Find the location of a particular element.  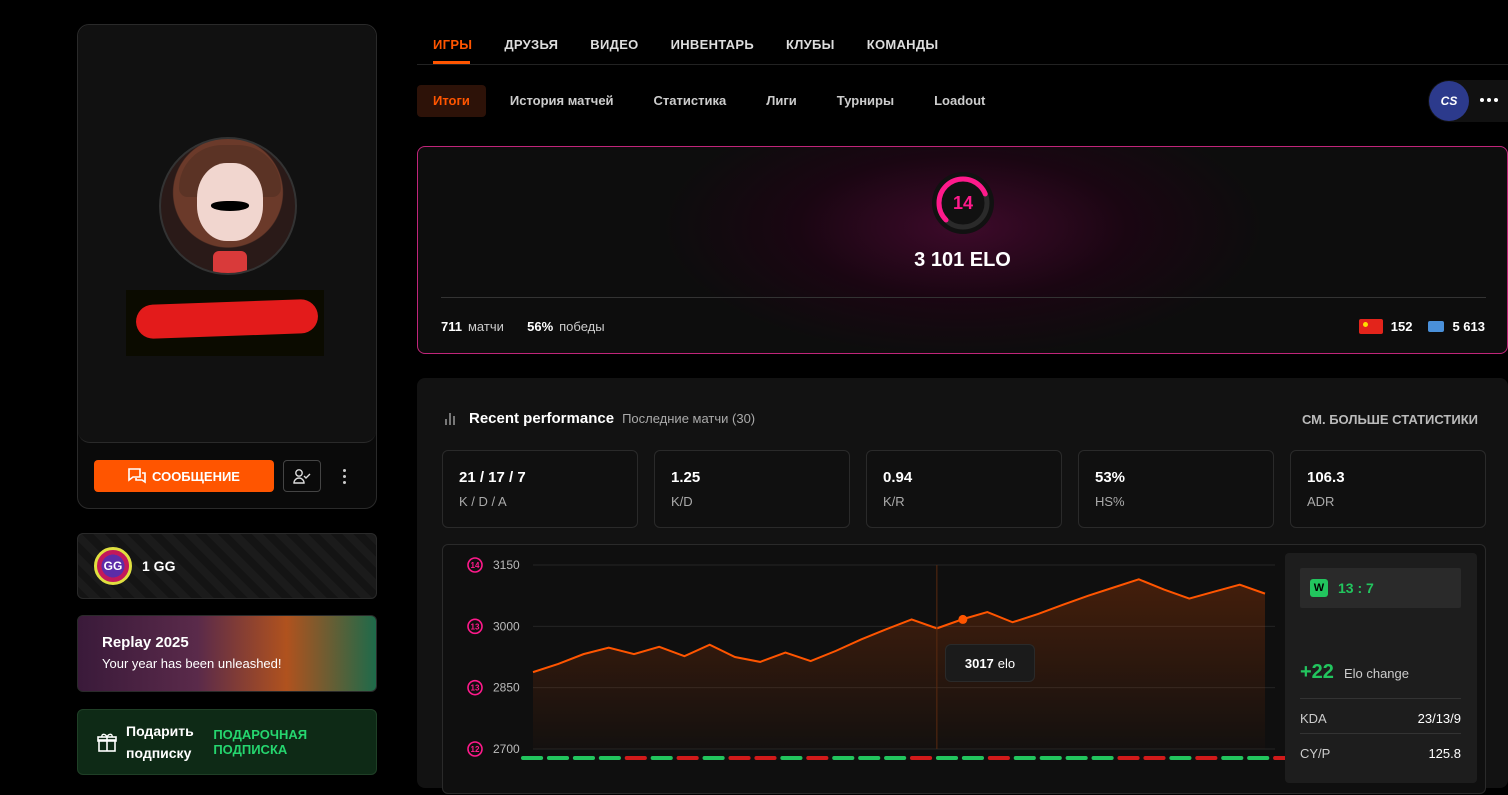

rankings: 152 5 613 is located at coordinates (1421, 326).